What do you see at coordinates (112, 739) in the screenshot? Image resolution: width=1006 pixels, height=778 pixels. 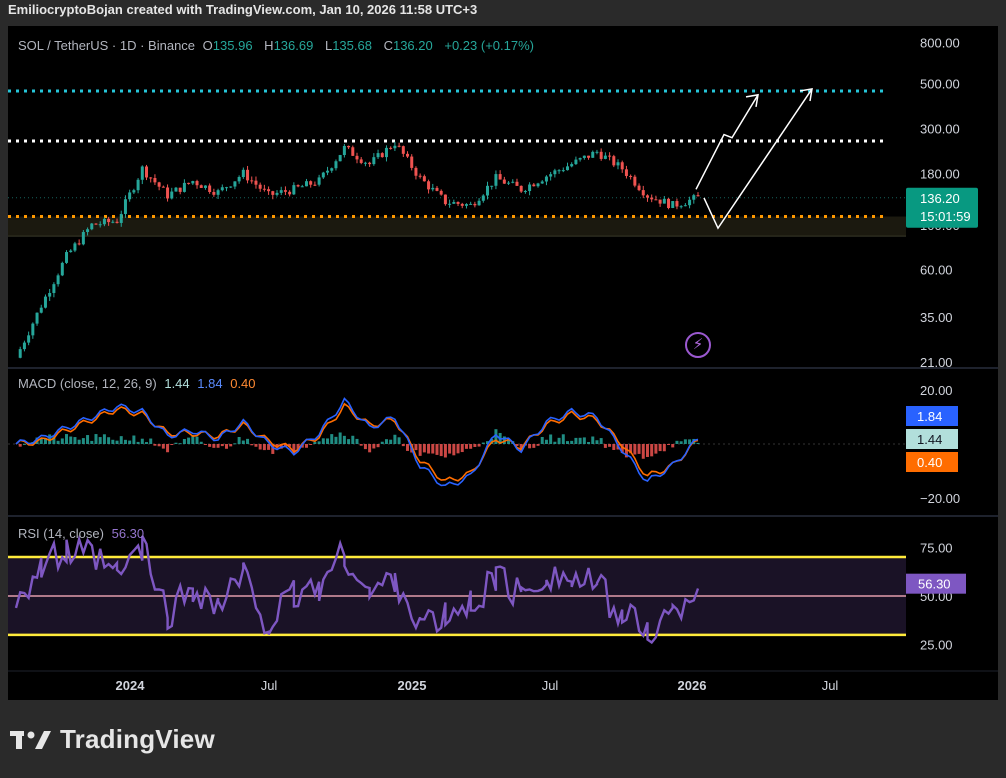 I see `tradingview-logo: TradingView` at bounding box center [112, 739].